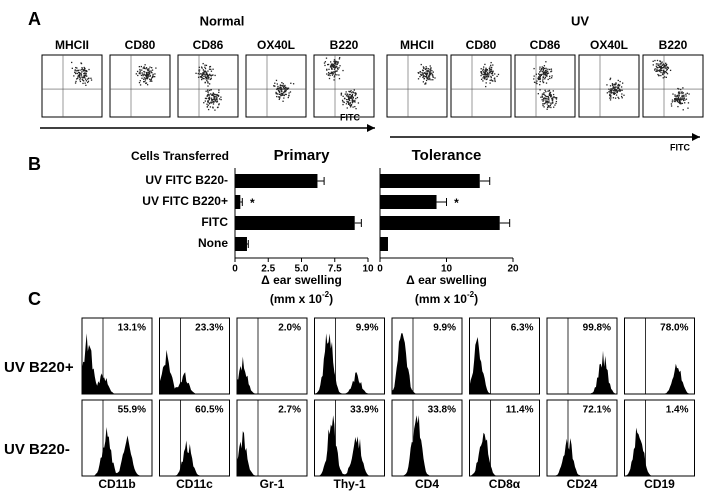 The width and height of the screenshot is (711, 491). What do you see at coordinates (440, 223) in the screenshot?
I see `bar` at bounding box center [440, 223].